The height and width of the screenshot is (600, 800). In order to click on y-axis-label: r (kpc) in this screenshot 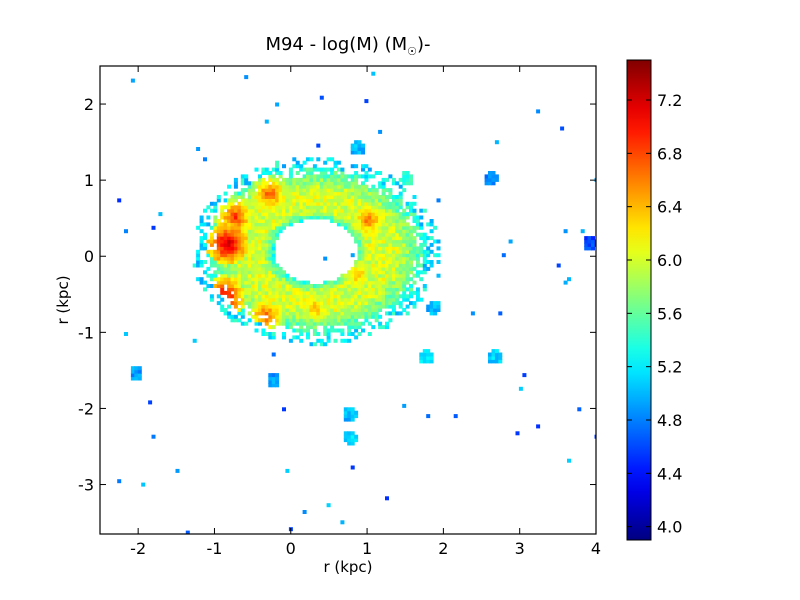, I will do `click(63, 299)`.